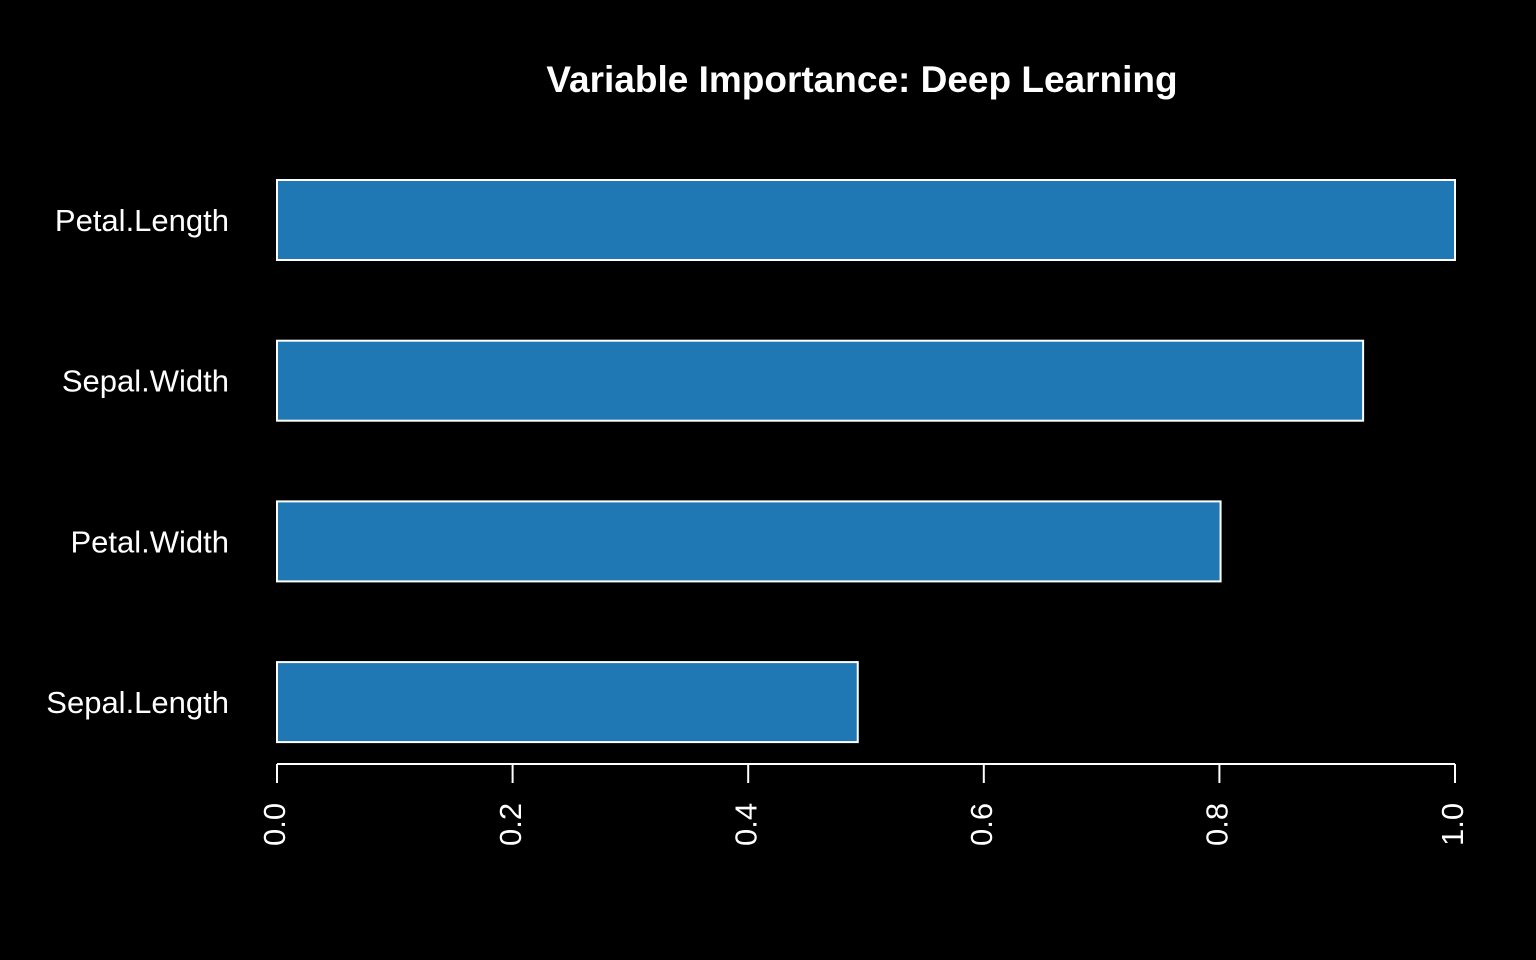 The width and height of the screenshot is (1536, 960). Describe the element at coordinates (510, 824) in the screenshot. I see `x-tick-label: 0.2` at that location.